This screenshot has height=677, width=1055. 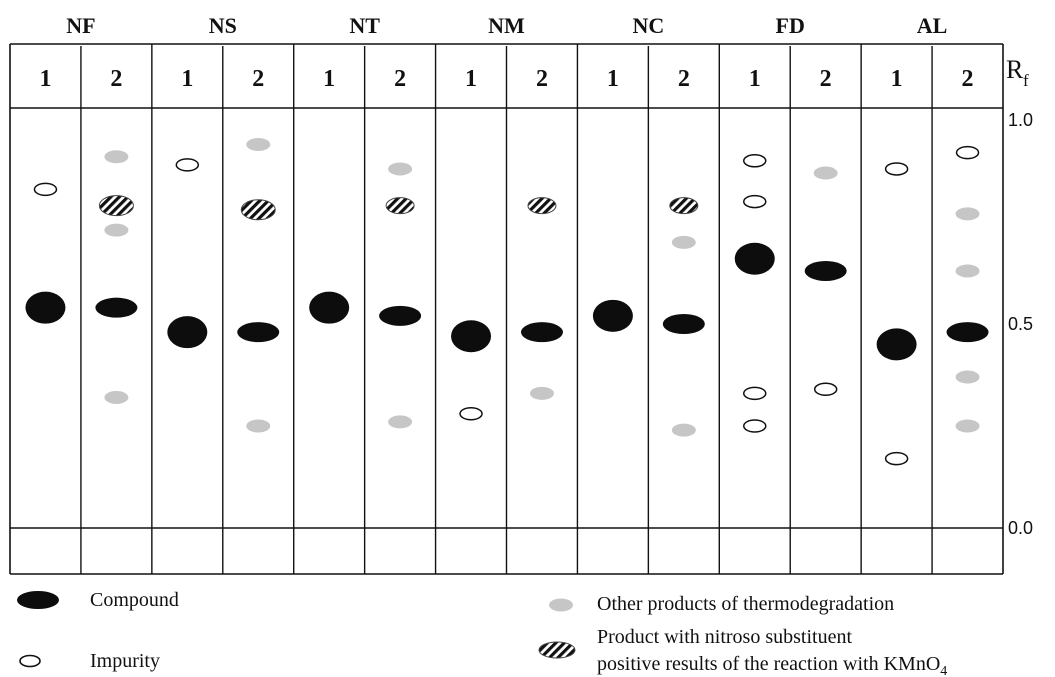 I want to click on rf-tick-label: 0.5, so click(x=1020, y=324).